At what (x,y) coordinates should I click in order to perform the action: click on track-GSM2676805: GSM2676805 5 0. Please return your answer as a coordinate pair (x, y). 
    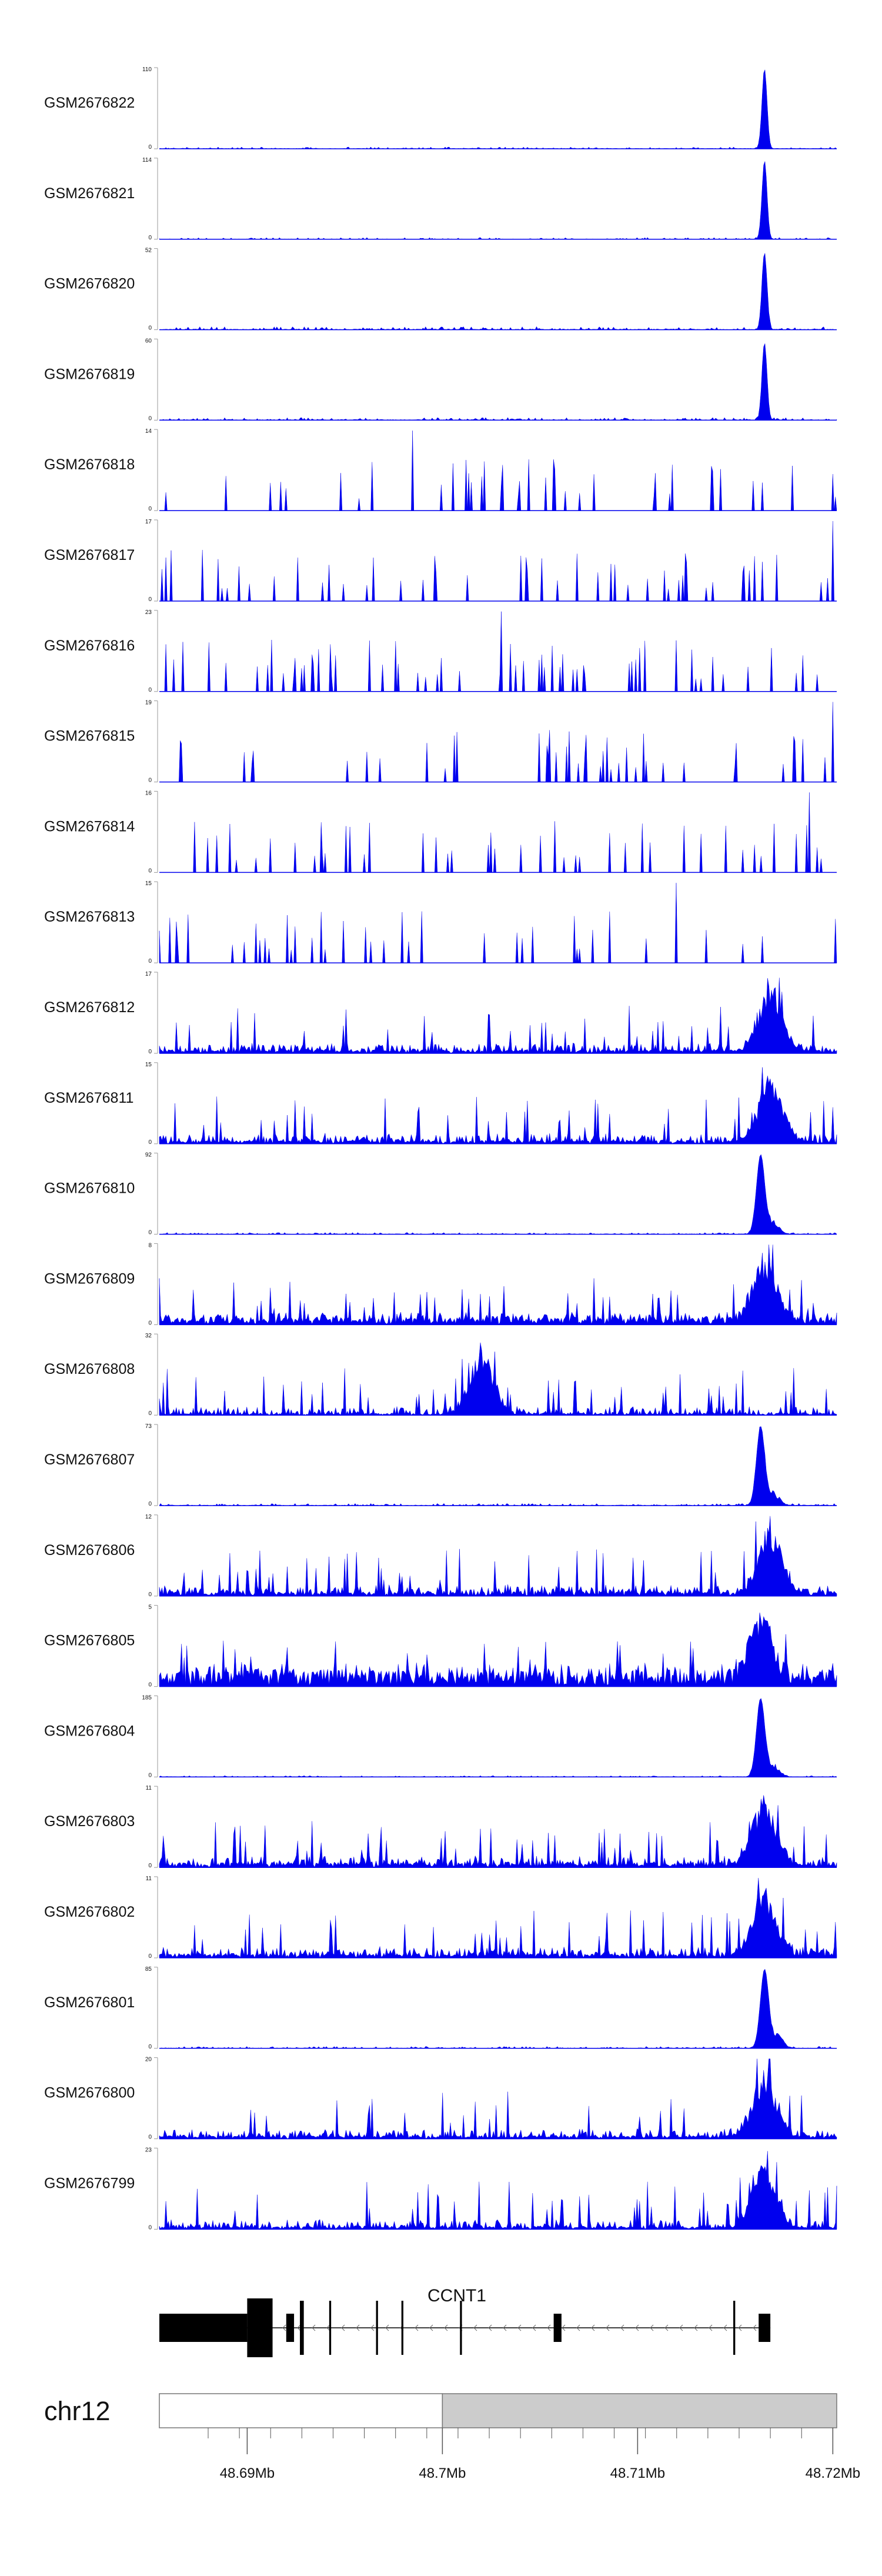
    Looking at the image, I should click on (440, 1646).